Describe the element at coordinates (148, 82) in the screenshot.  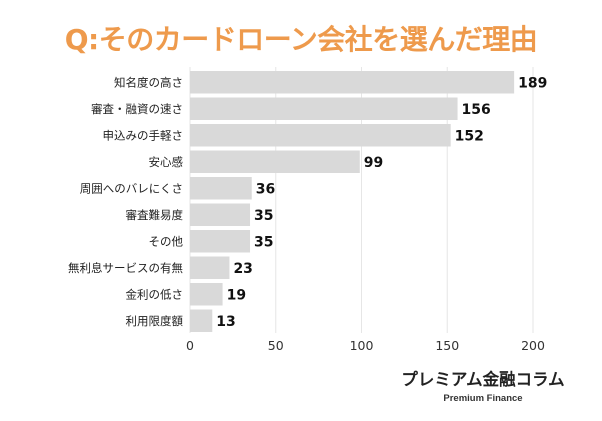
I see `category-label: 知名度の高さ` at that location.